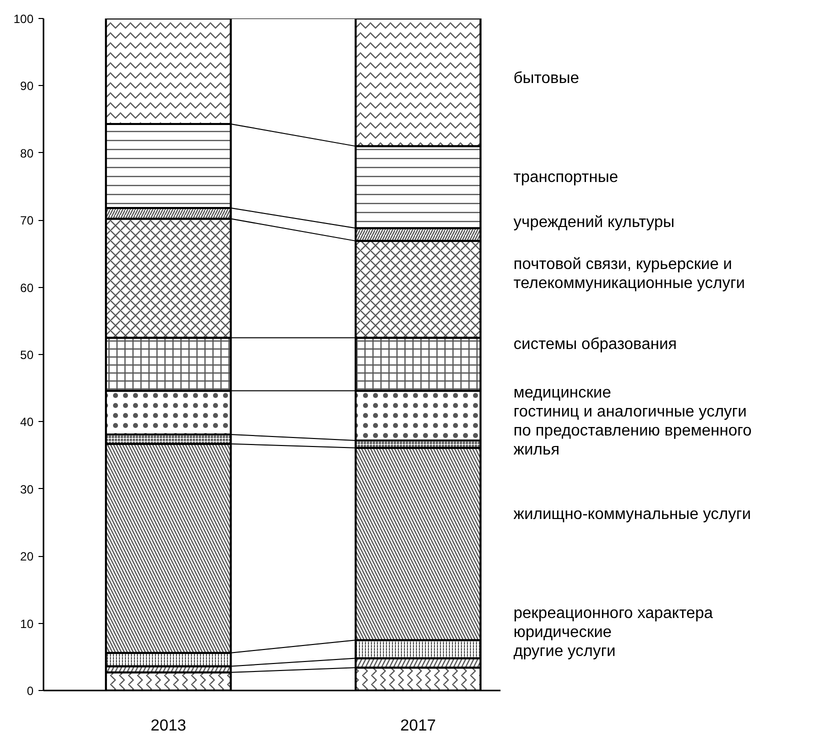 Image resolution: width=826 pixels, height=742 pixels. Describe the element at coordinates (547, 79) in the screenshot. I see `text: бытовые` at that location.